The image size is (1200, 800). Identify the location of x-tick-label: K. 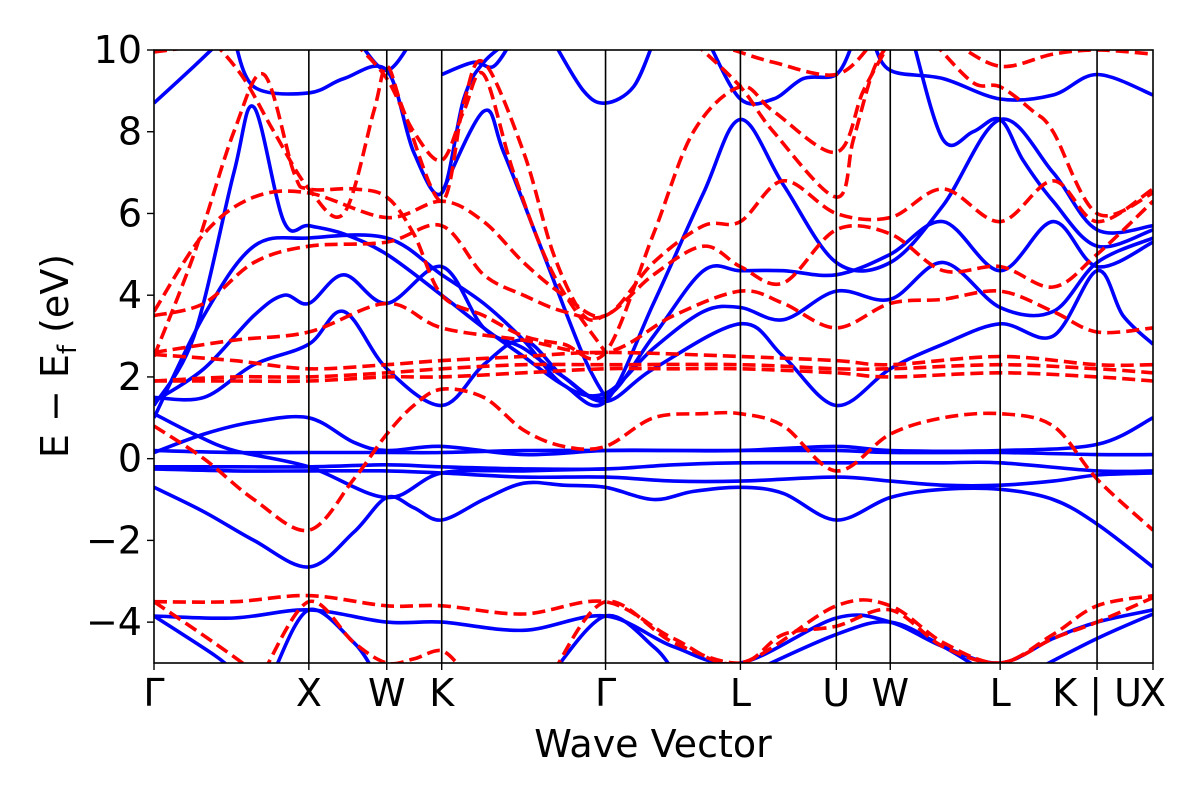
(442, 693).